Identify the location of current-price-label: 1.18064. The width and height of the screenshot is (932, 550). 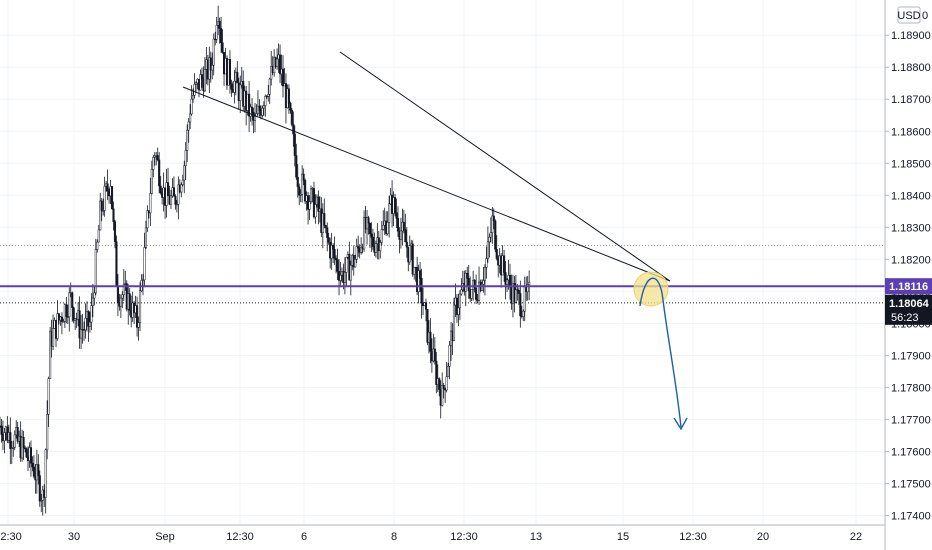
(909, 304).